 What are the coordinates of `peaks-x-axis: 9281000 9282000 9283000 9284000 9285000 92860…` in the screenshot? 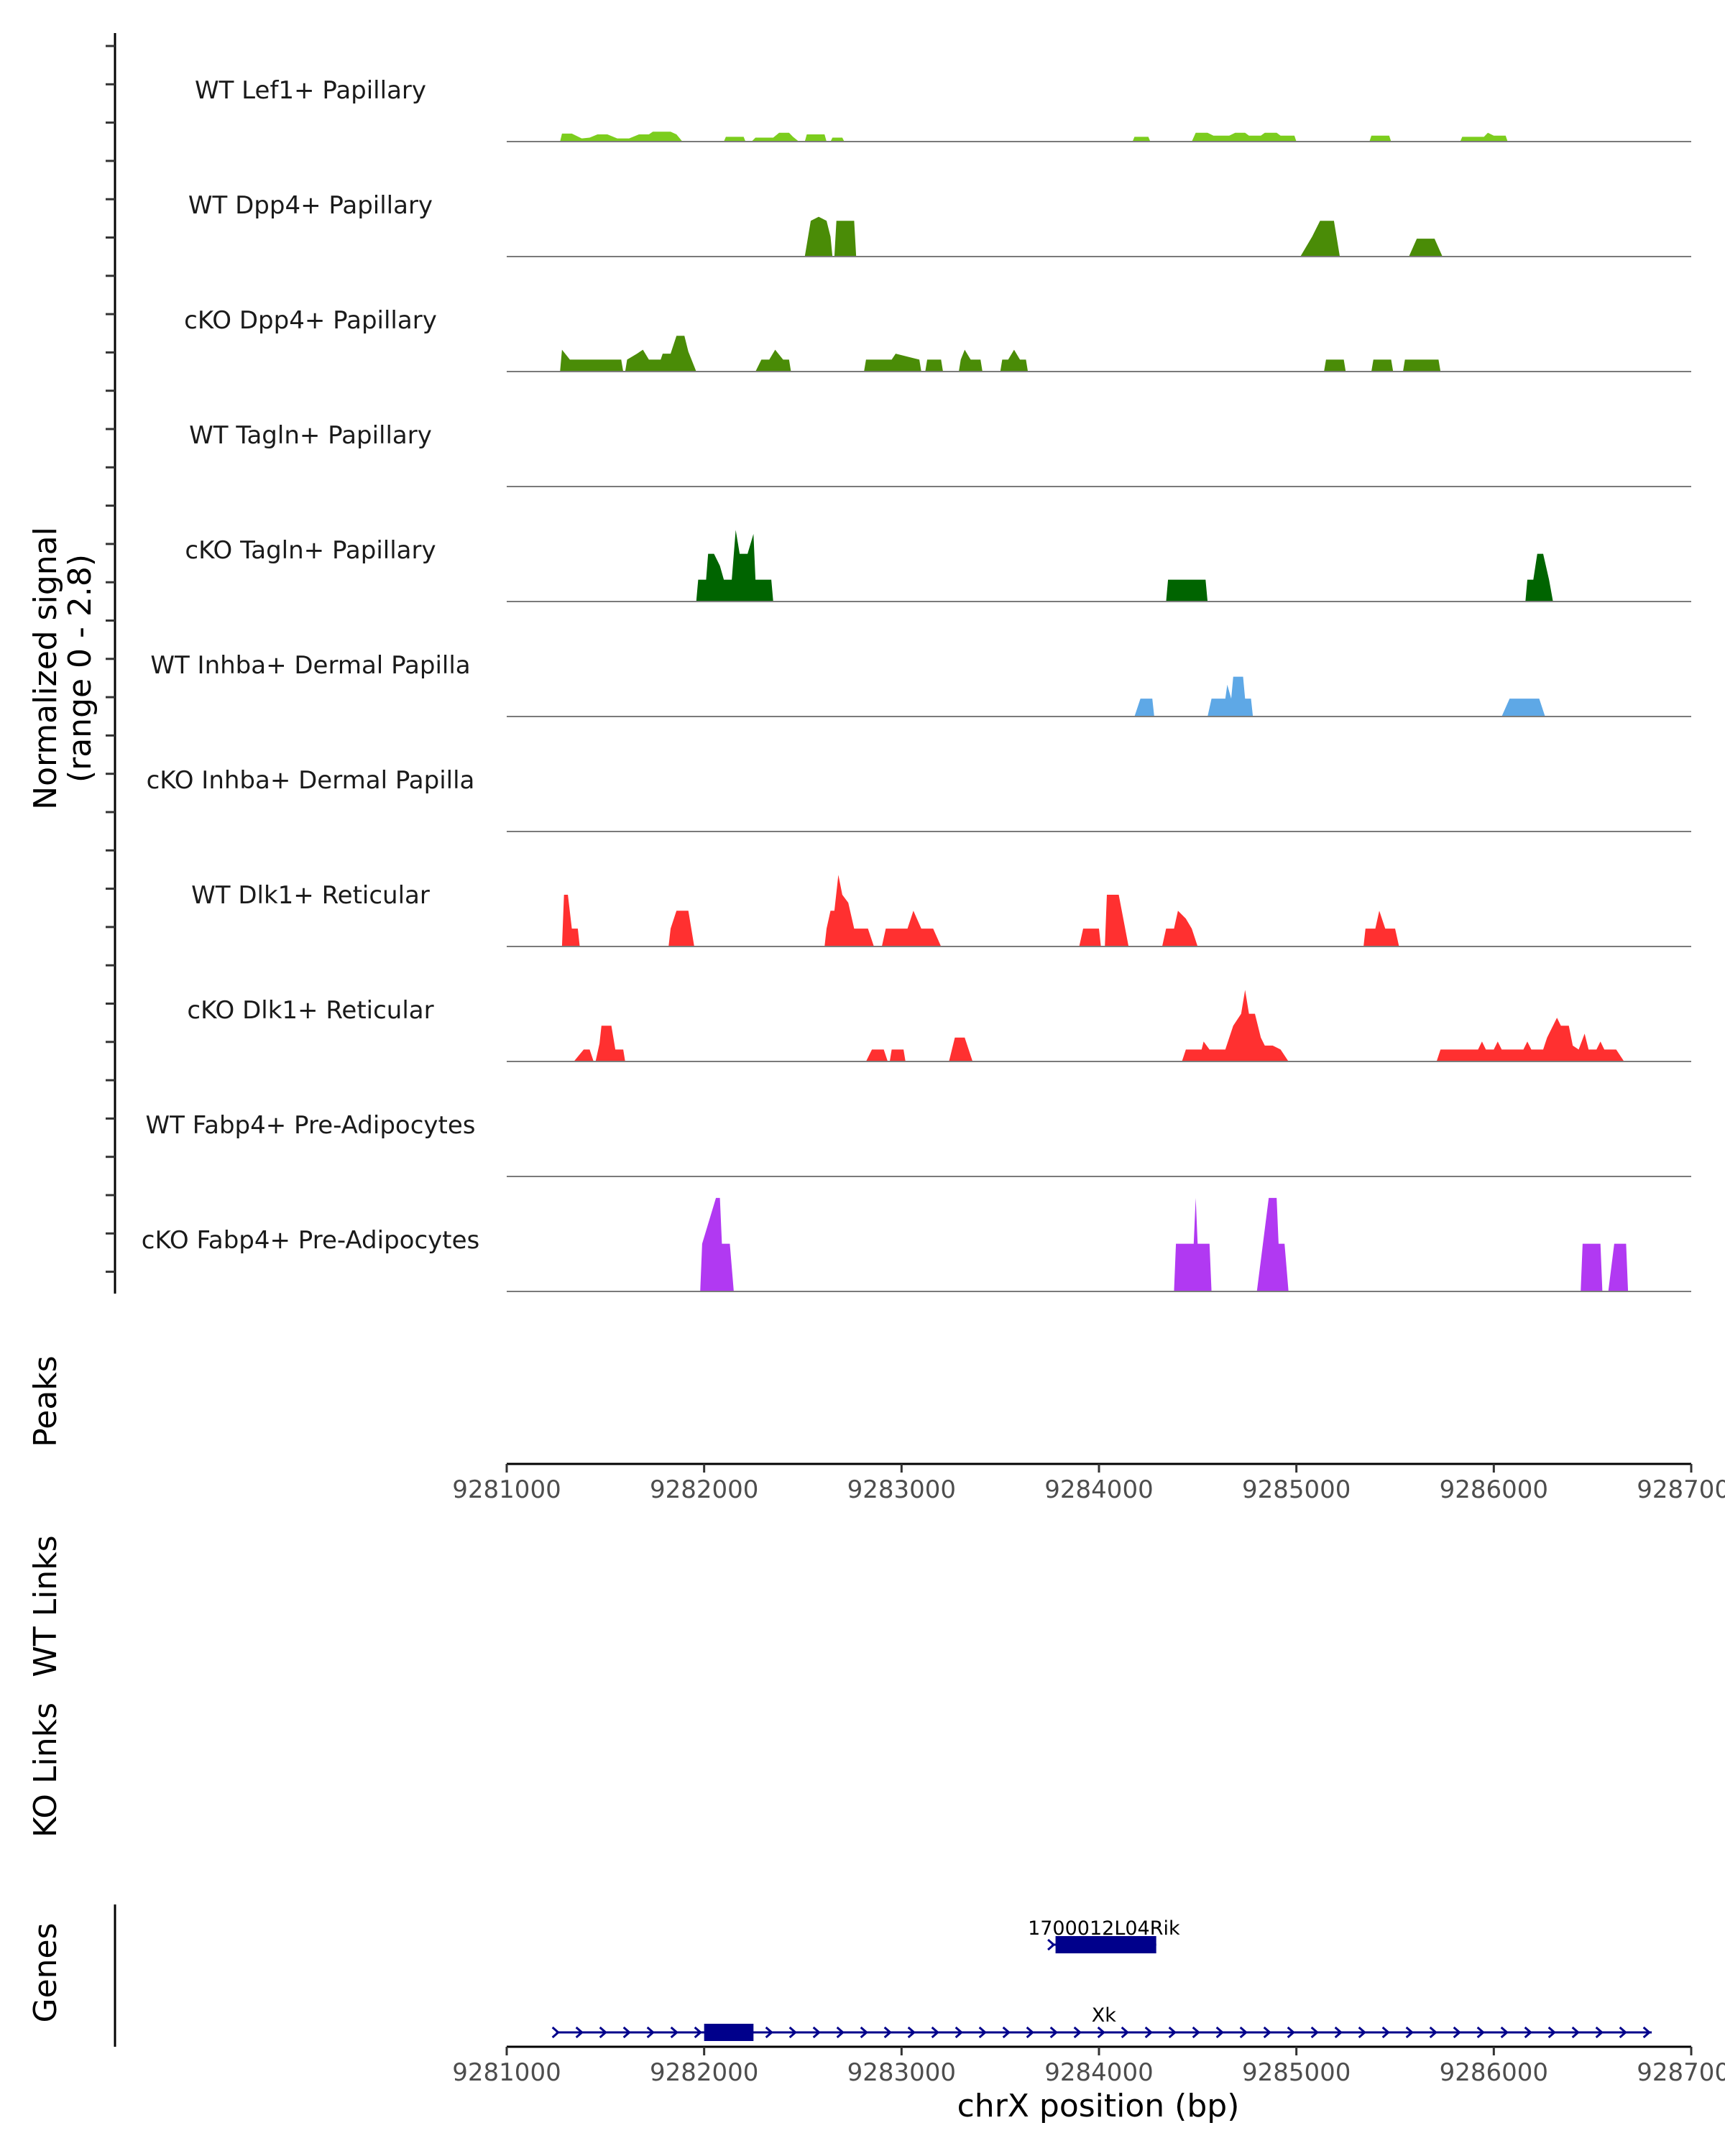 It's located at (1088, 1483).